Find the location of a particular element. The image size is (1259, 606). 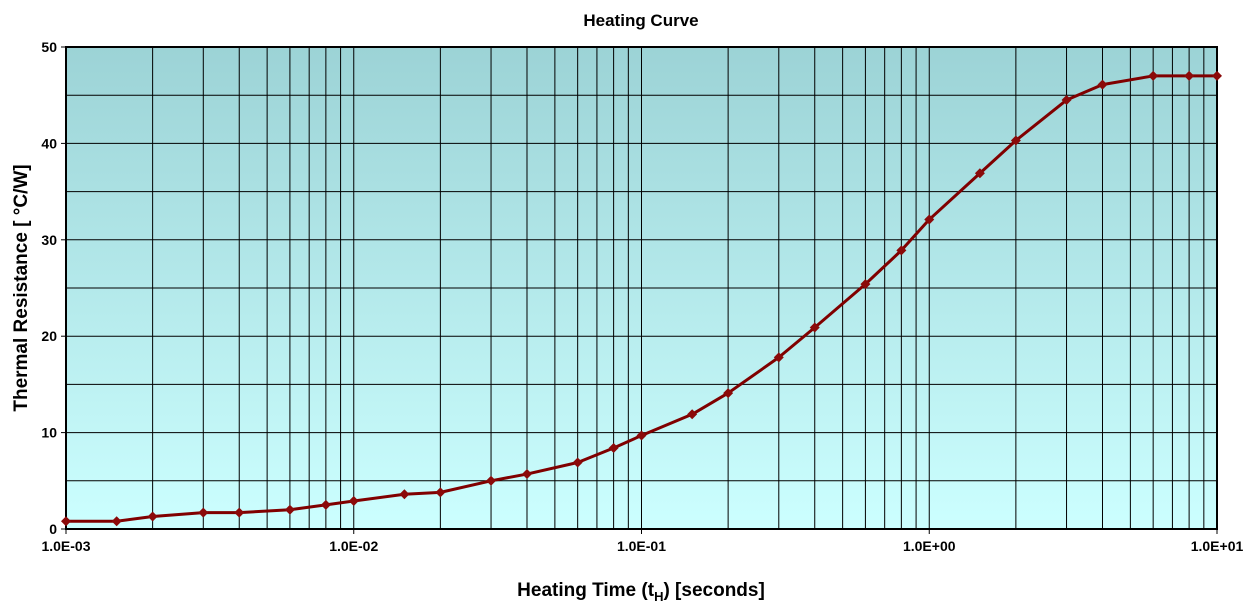

x-tick-label: 1.0E-03 is located at coordinates (65, 546).